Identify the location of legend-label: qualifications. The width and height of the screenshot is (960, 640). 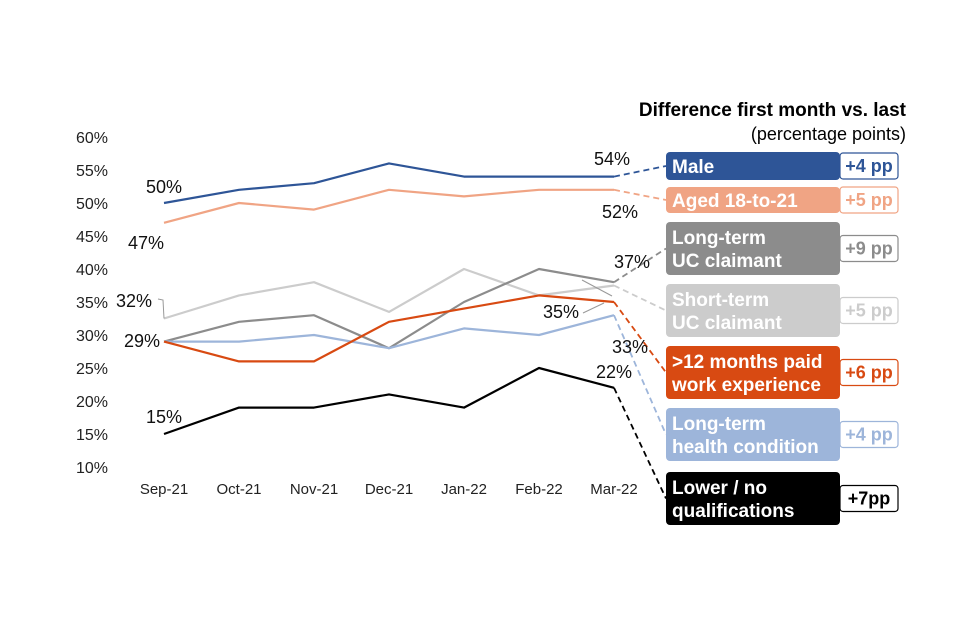
(733, 511).